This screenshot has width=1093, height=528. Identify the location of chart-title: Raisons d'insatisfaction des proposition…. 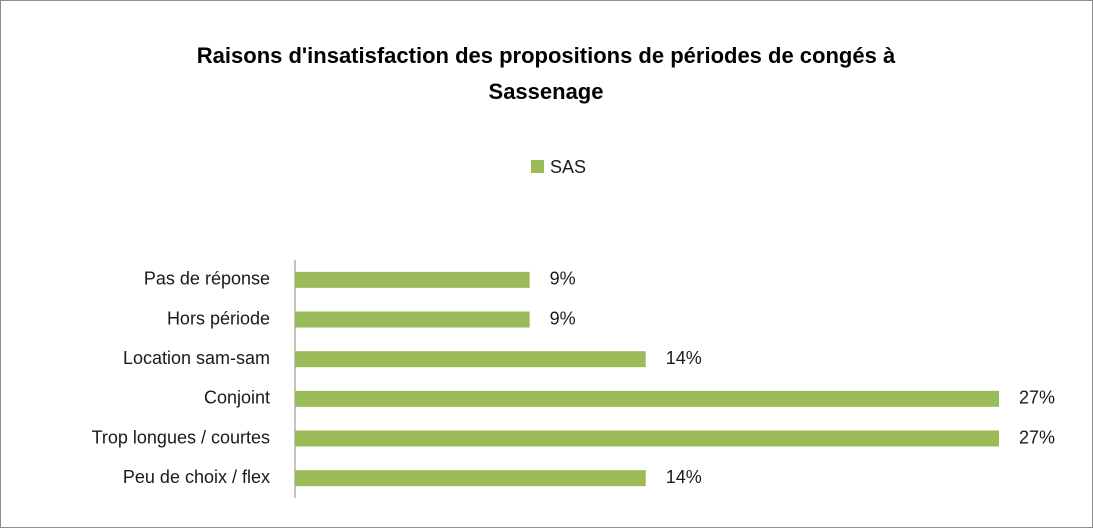
(546, 73).